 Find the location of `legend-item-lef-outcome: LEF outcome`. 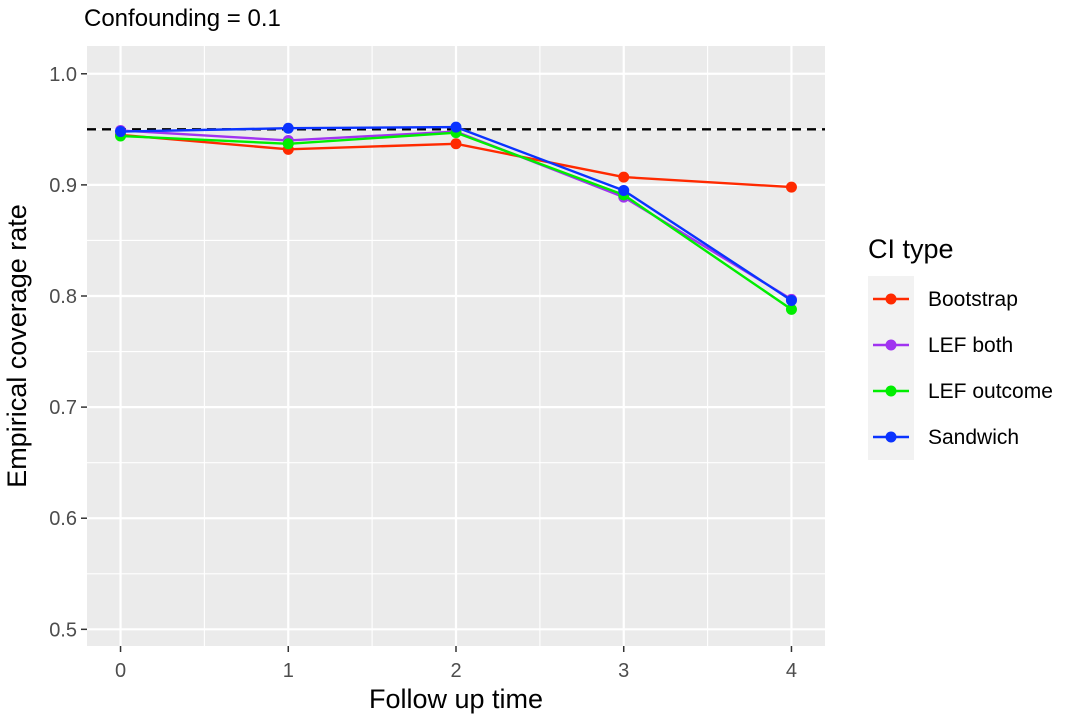

legend-item-lef-outcome: LEF outcome is located at coordinates (960, 391).